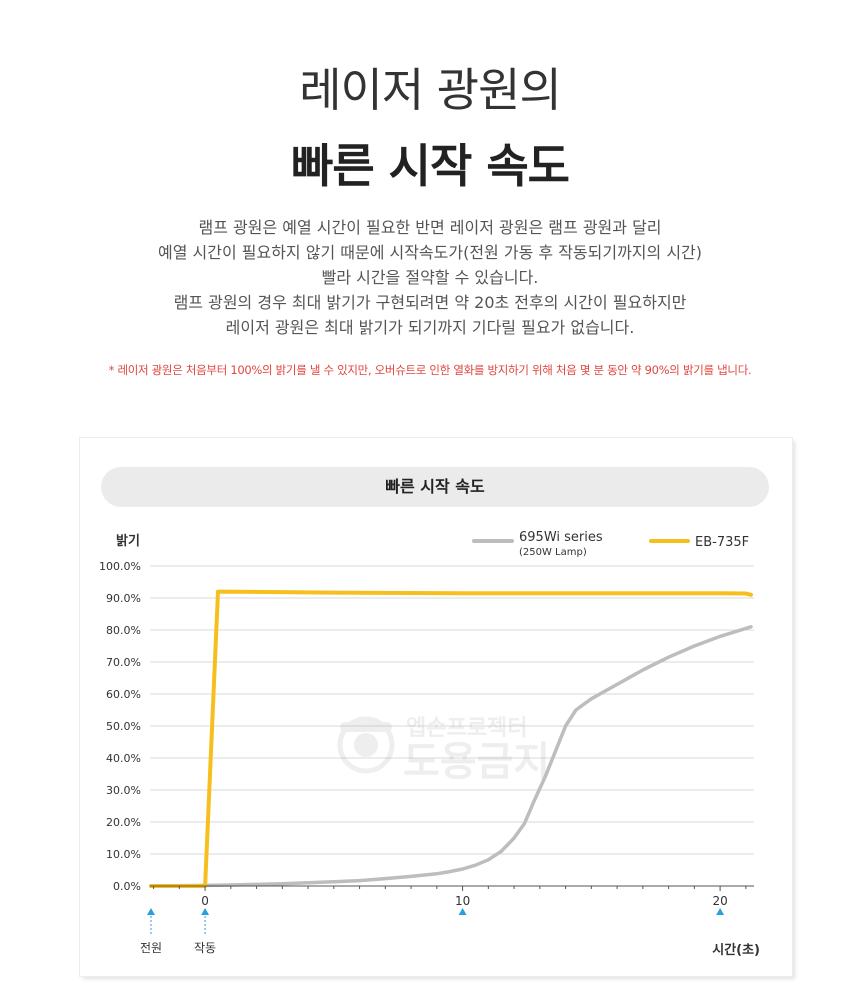  What do you see at coordinates (430, 227) in the screenshot?
I see `description-line-1: 램프 광원은 예열 시간이 필요한 반면 레이저 광원은 램프 광원과 달리` at bounding box center [430, 227].